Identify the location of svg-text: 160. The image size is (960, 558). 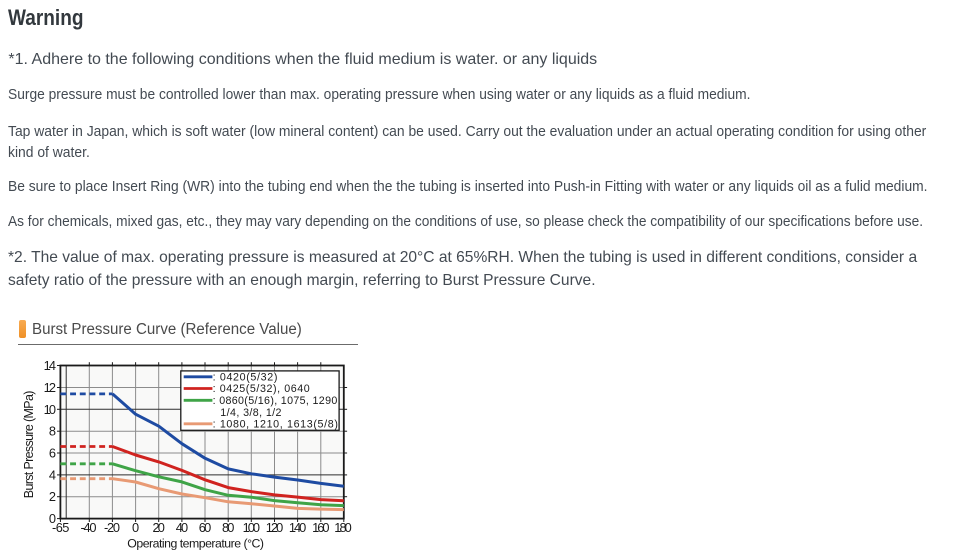
(320, 527).